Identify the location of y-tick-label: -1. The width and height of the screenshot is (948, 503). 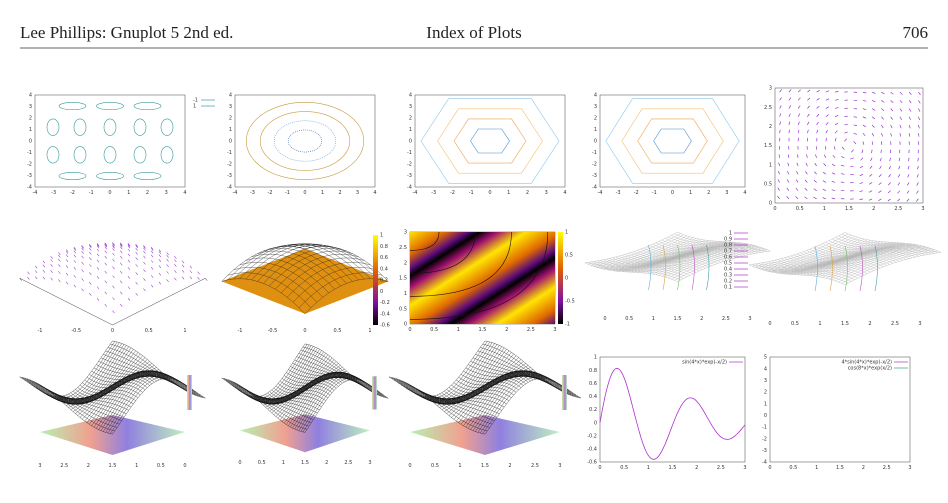
(229, 153).